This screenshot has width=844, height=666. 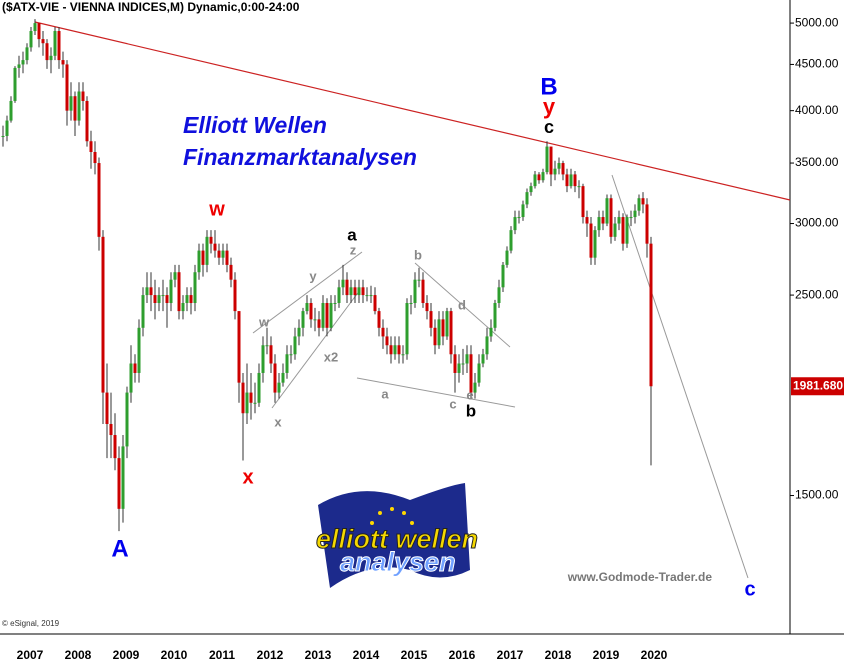 I want to click on y-tick-label: 1500.00, so click(x=817, y=495).